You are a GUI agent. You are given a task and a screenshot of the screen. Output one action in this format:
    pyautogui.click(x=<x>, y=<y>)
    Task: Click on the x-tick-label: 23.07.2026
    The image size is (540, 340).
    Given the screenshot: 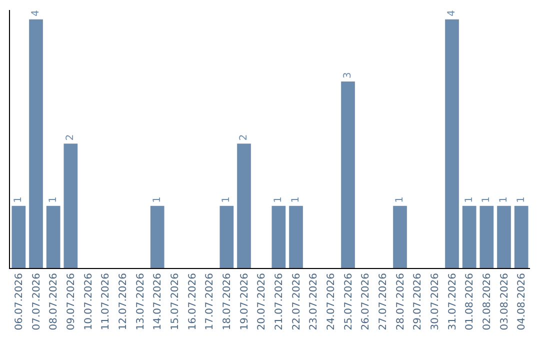 What is the action you would take?
    pyautogui.click(x=314, y=301)
    